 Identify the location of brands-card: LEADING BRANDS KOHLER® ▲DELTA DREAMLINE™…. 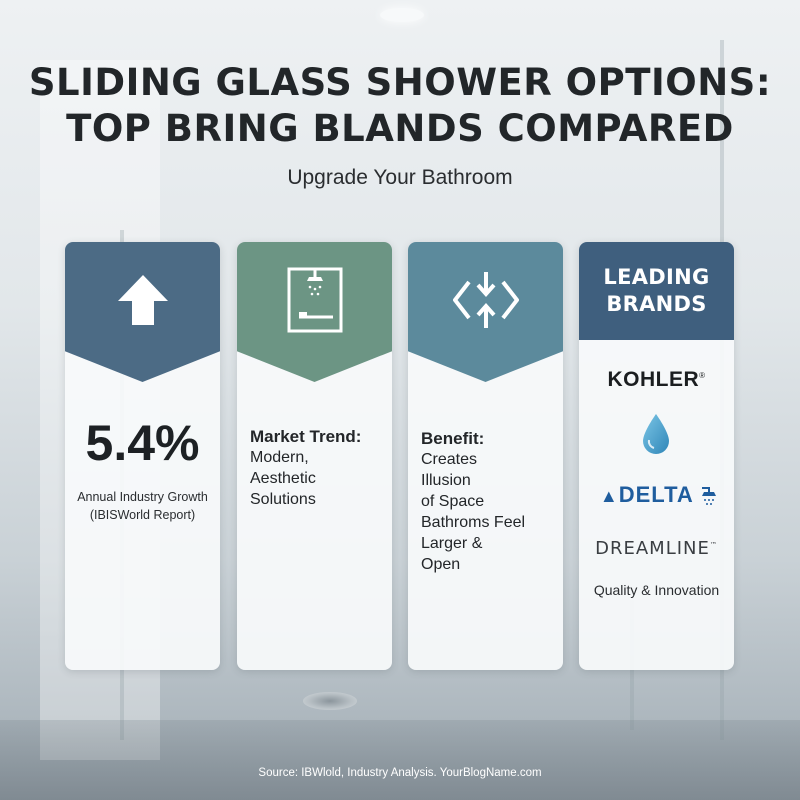
(656, 456).